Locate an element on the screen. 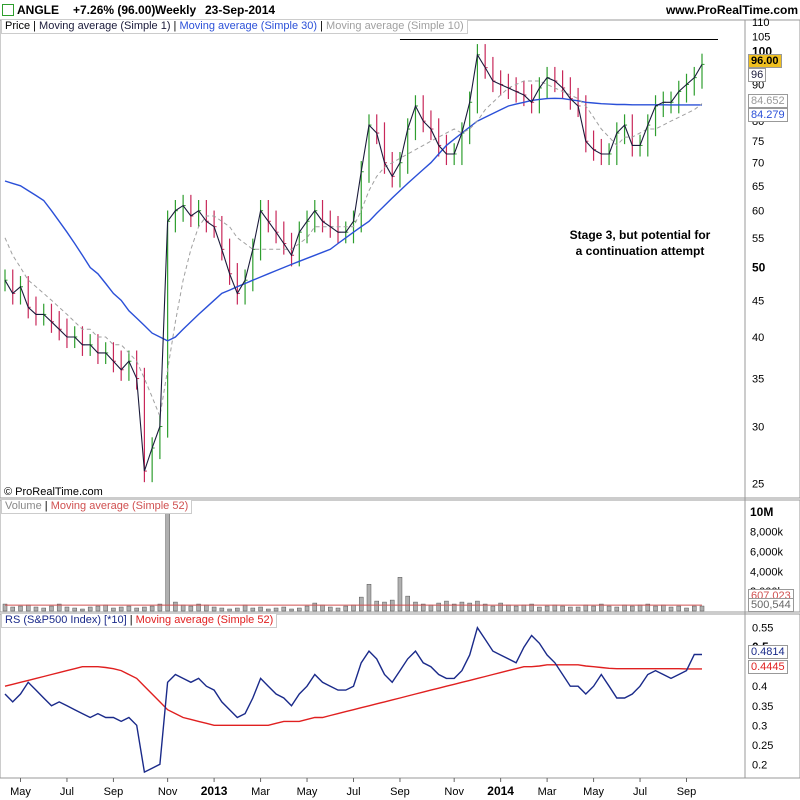 The image size is (800, 800). rs-ma-line is located at coordinates (353, 695).